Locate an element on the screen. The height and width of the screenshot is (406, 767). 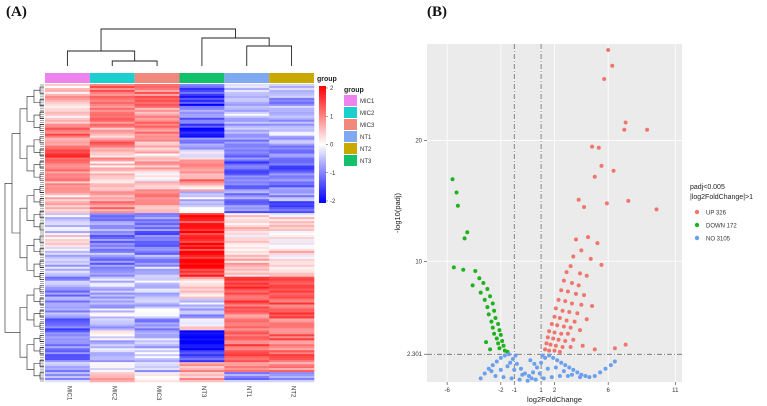
row-dendrogram-branch is located at coordinates (41, 227).